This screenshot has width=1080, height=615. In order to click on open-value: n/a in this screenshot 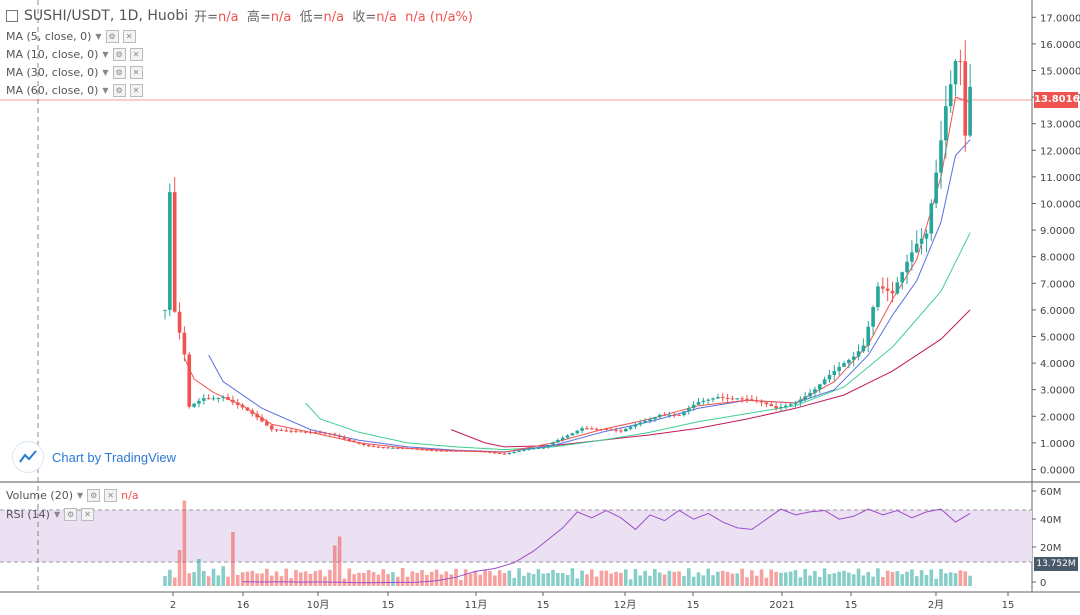, I will do `click(228, 17)`.